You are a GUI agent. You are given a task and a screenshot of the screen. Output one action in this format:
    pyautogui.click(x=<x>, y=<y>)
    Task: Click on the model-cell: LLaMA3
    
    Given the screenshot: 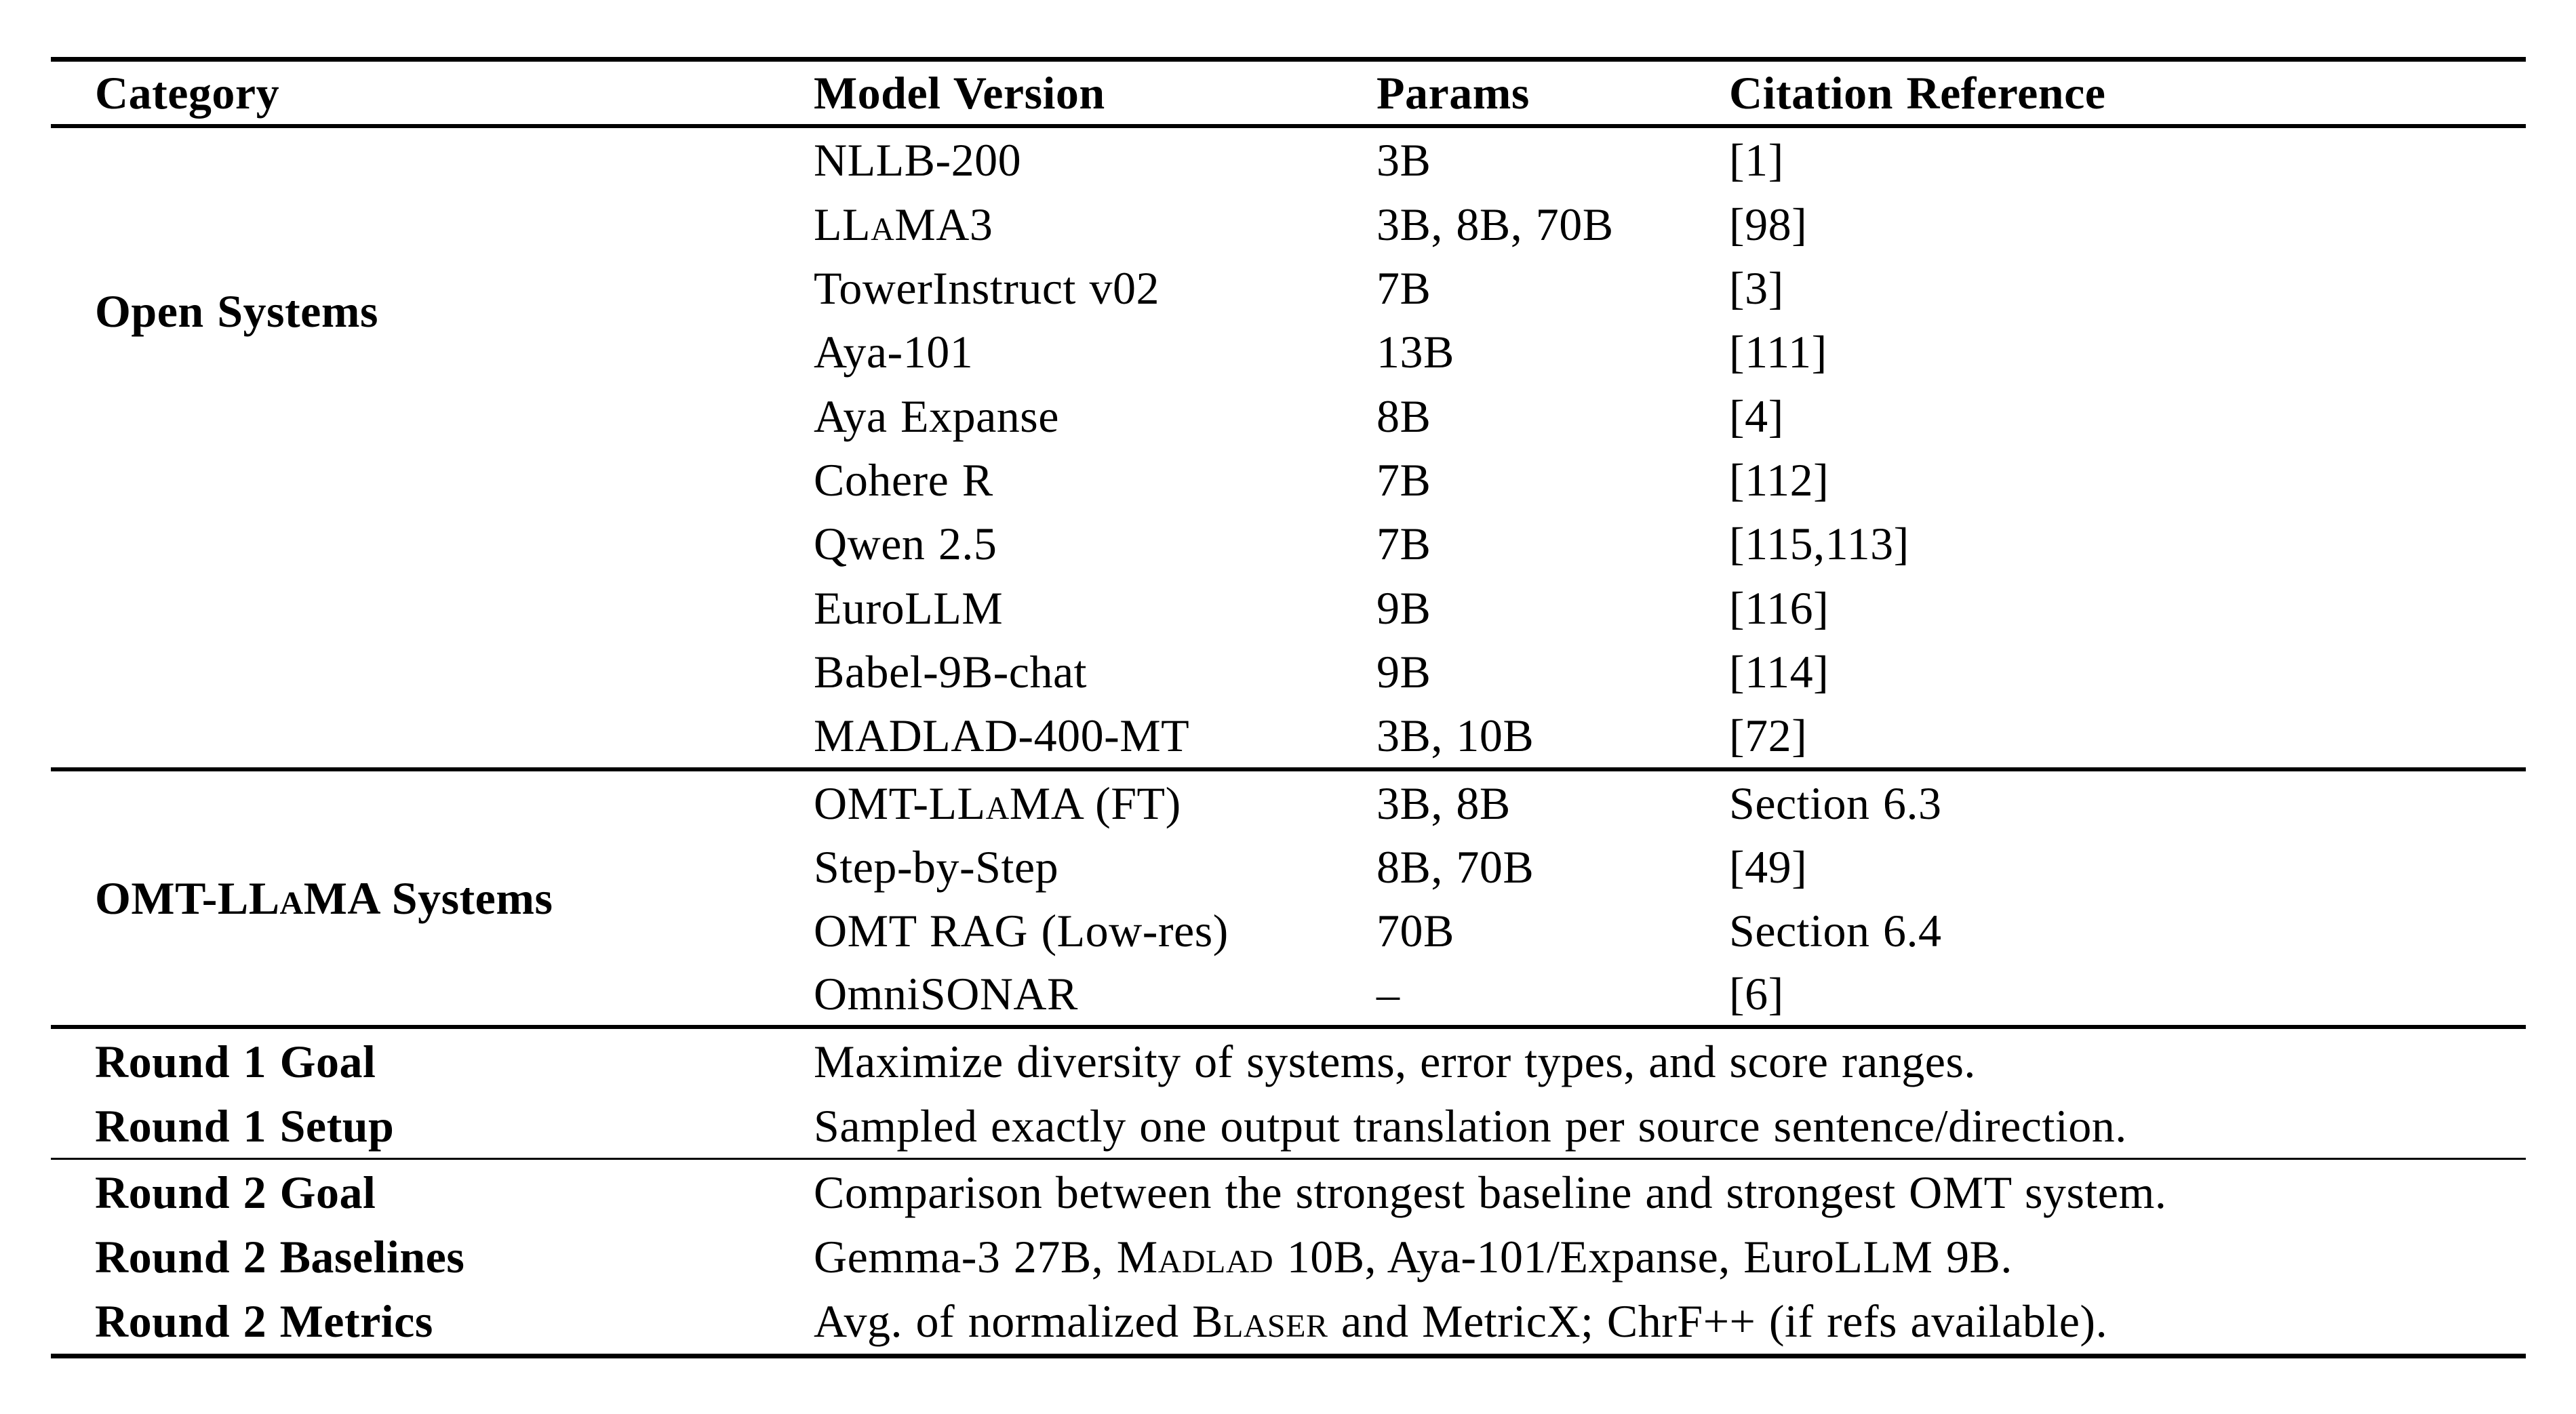 What is the action you would take?
    pyautogui.click(x=904, y=224)
    